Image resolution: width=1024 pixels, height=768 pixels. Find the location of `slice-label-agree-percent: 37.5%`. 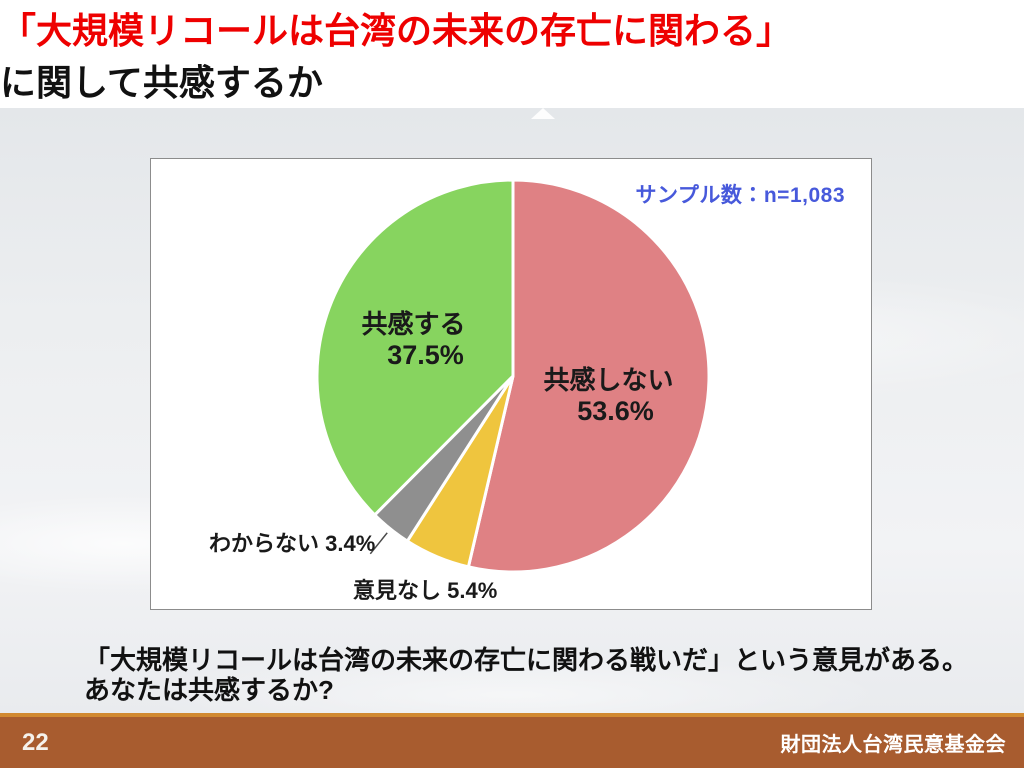

slice-label-agree-percent: 37.5% is located at coordinates (425, 355).